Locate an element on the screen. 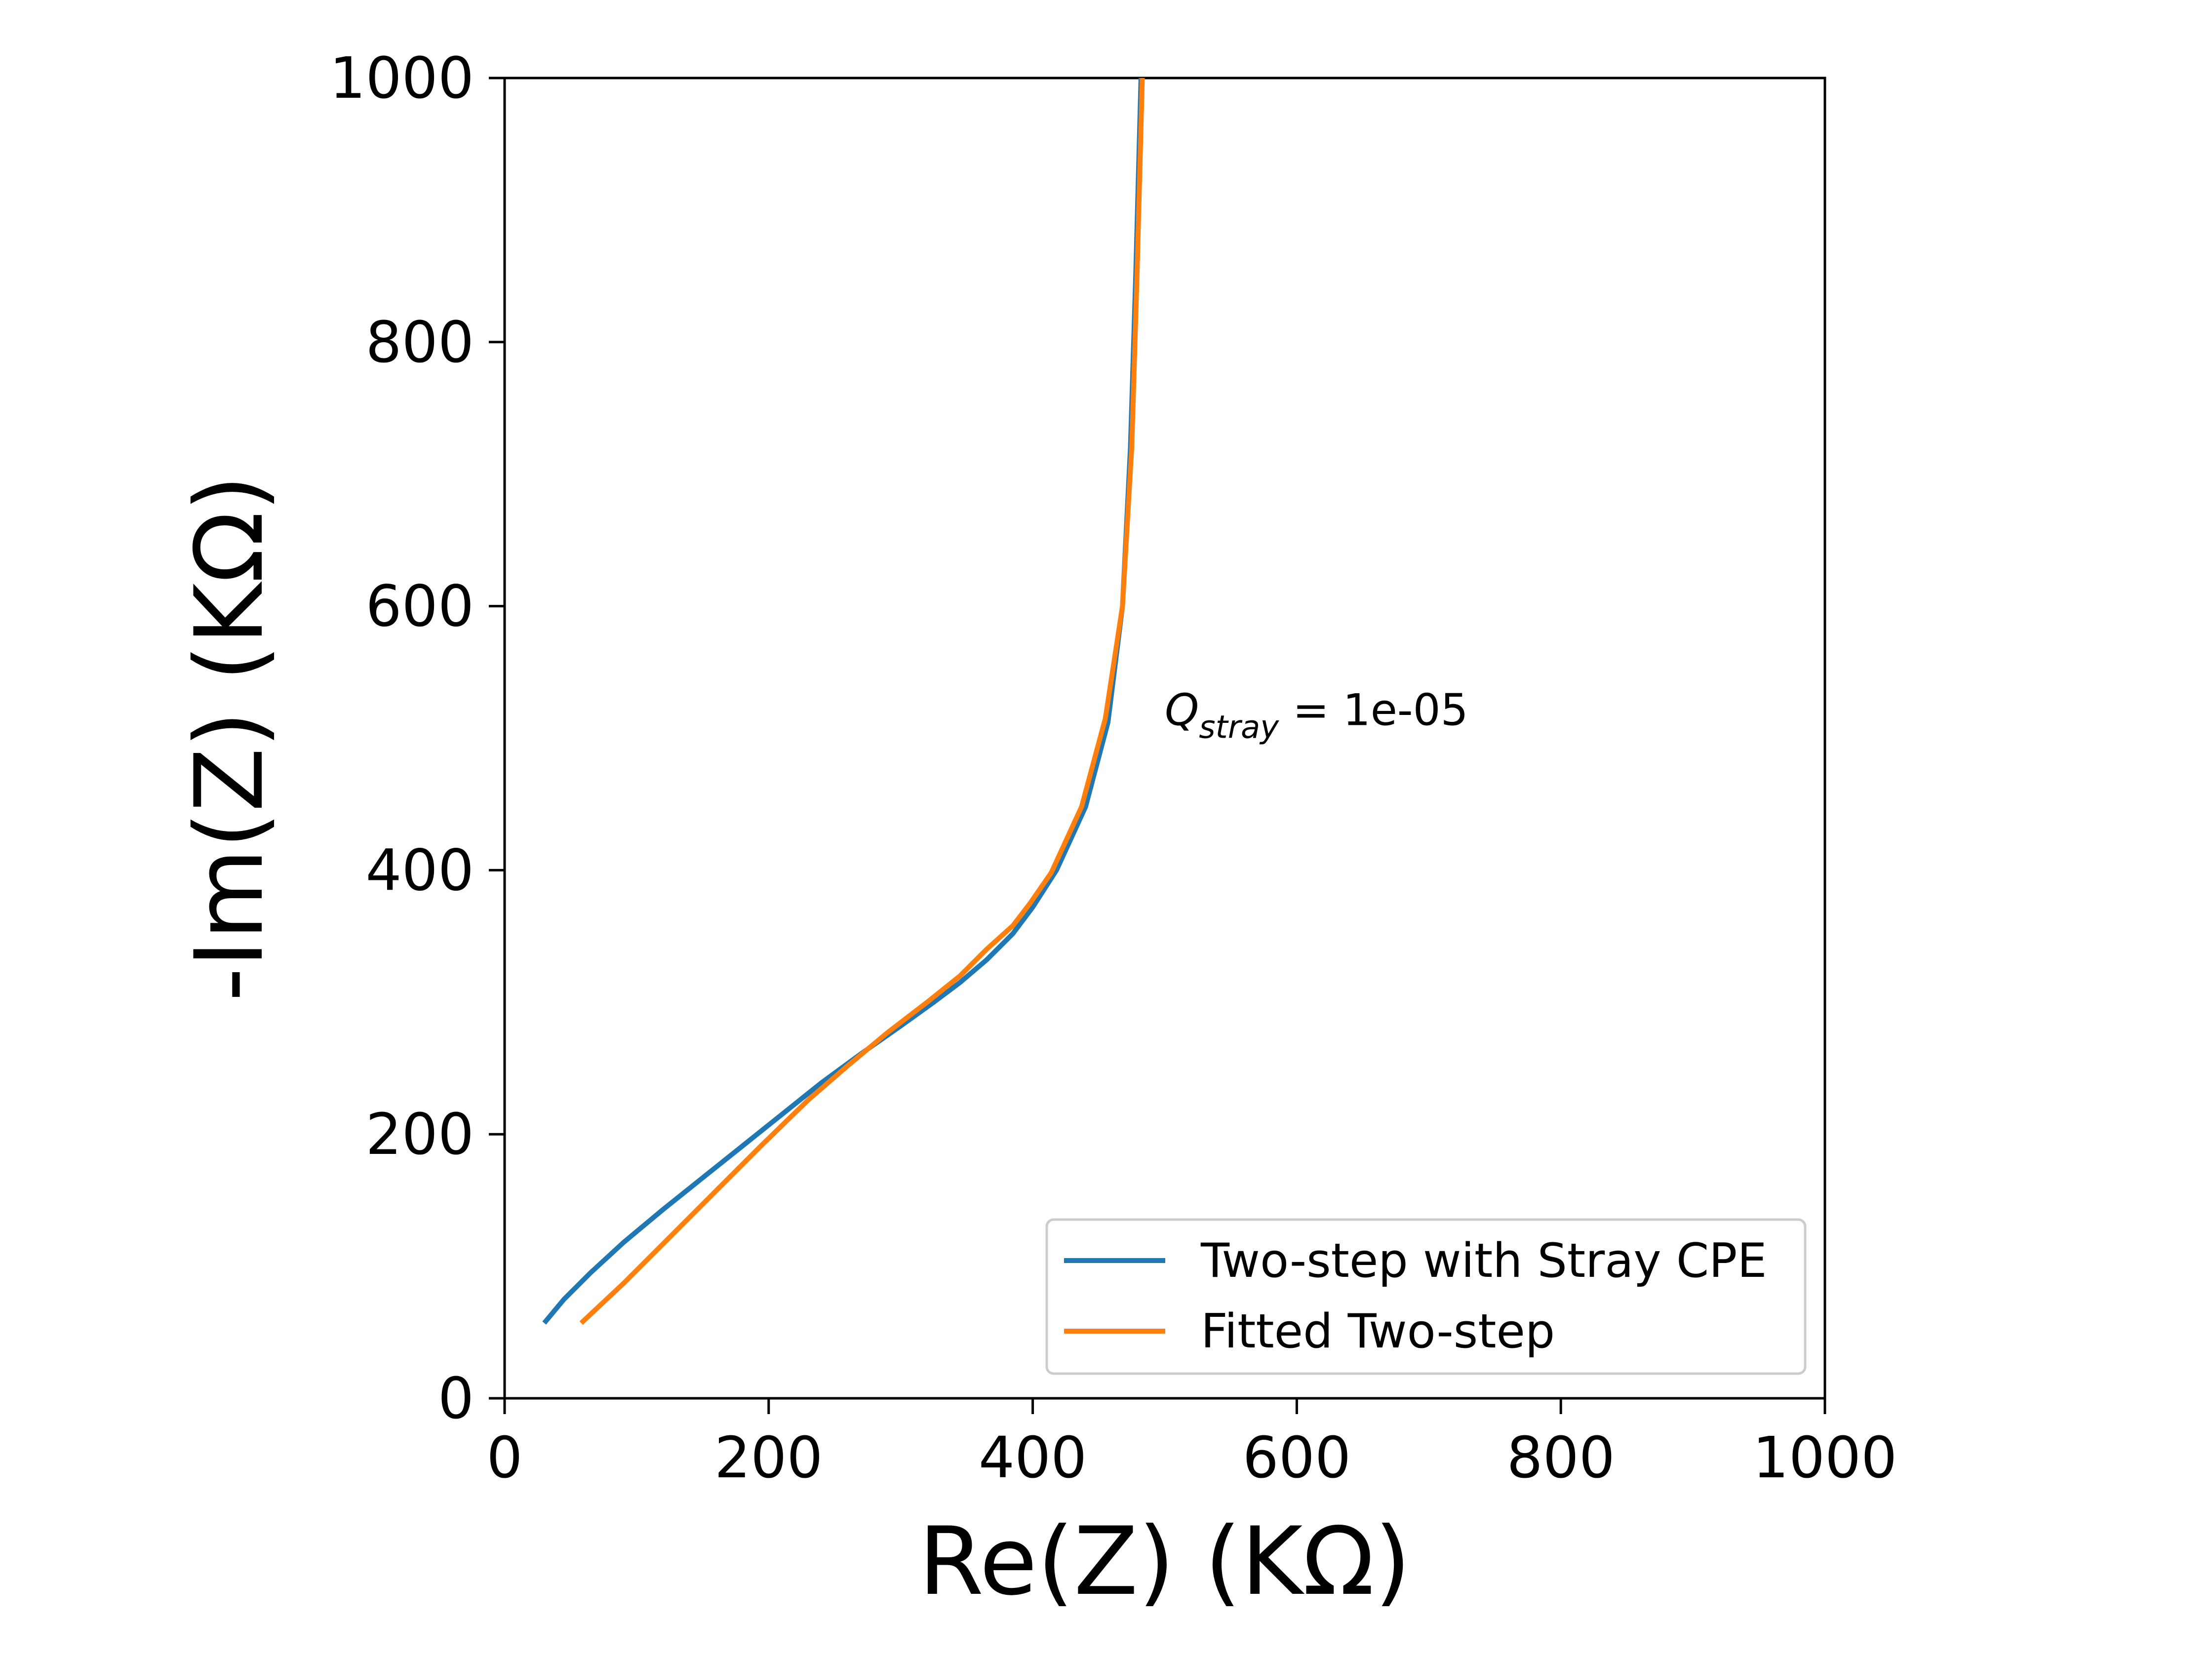 This screenshot has width=2212, height=1659. y-tick-label: 600 is located at coordinates (420, 607).